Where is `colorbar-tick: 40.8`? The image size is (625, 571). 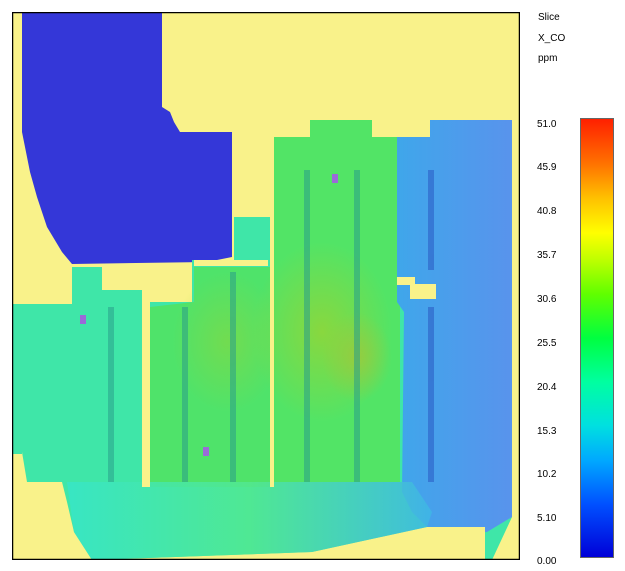 colorbar-tick: 40.8 is located at coordinates (547, 211).